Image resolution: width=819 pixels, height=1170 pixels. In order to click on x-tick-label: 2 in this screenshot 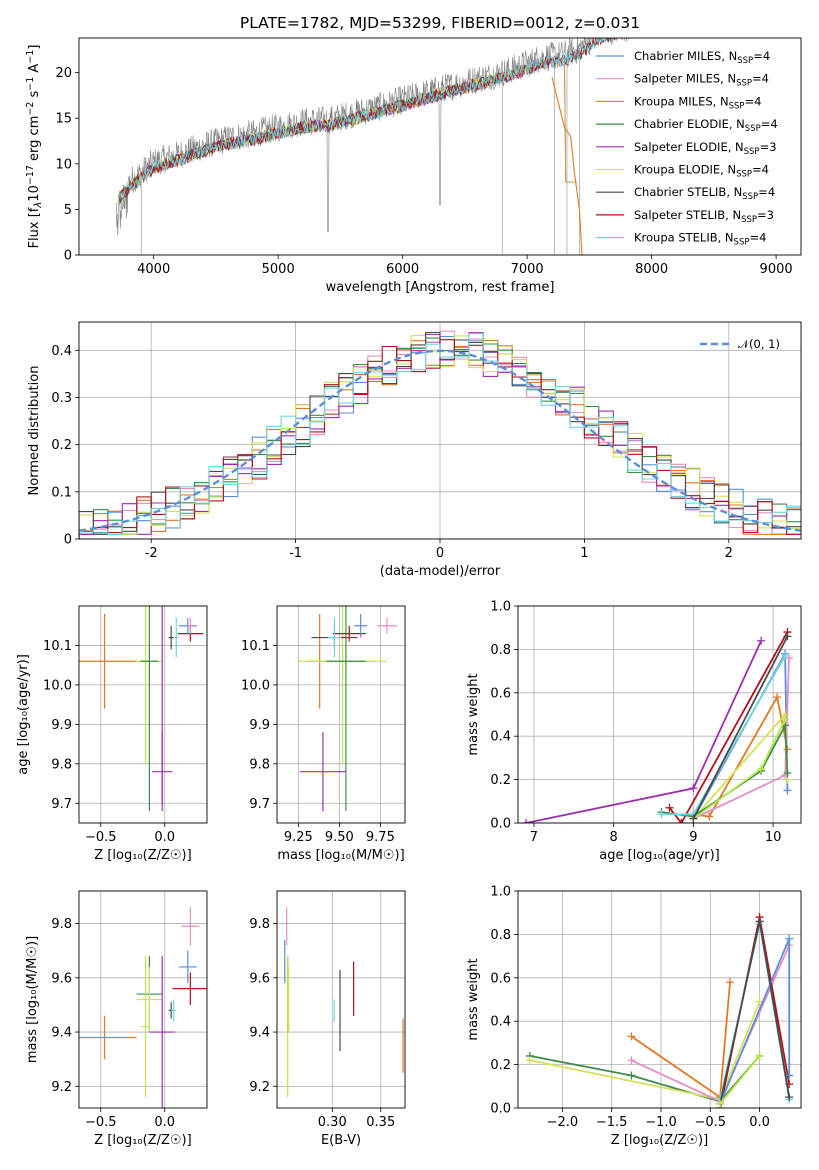, I will do `click(729, 553)`.